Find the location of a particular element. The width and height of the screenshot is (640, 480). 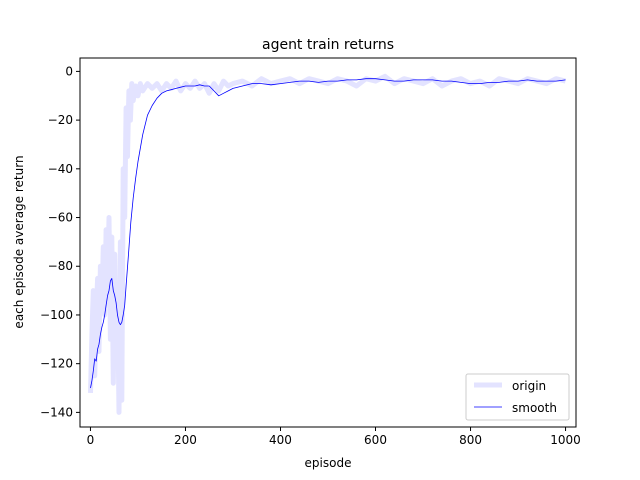

x-tick-label: 600 is located at coordinates (375, 440).